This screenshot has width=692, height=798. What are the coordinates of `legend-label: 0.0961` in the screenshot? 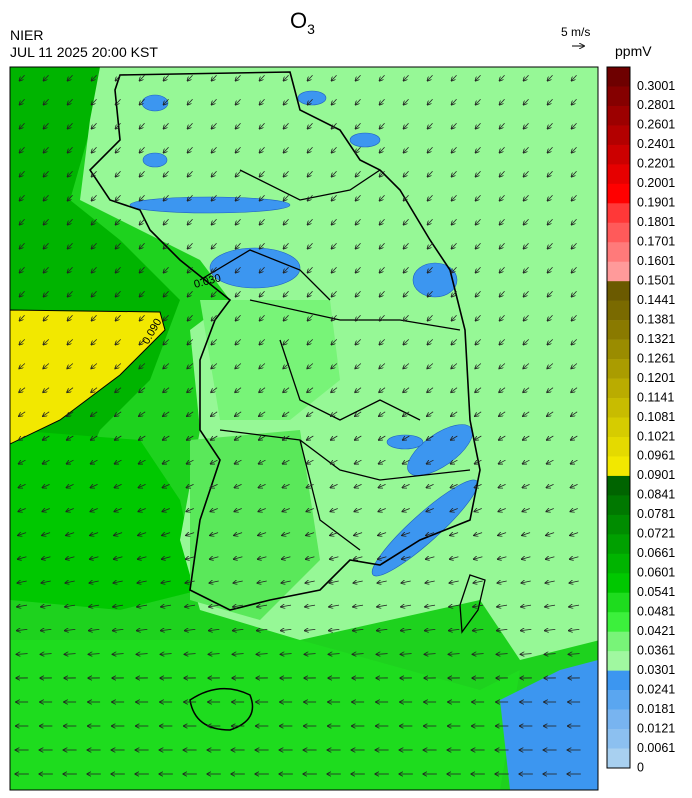 It's located at (656, 456).